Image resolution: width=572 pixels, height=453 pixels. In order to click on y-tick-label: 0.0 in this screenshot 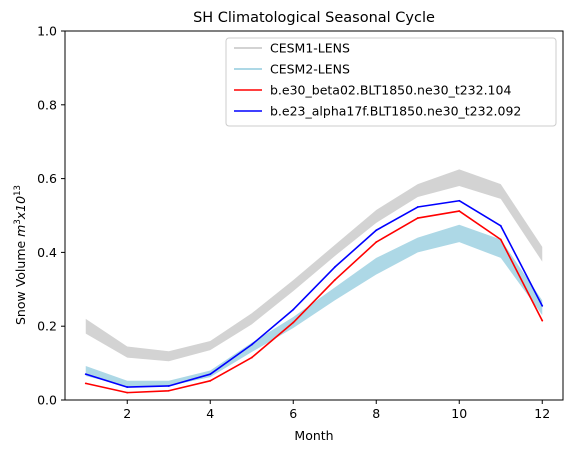, I will do `click(47, 400)`.